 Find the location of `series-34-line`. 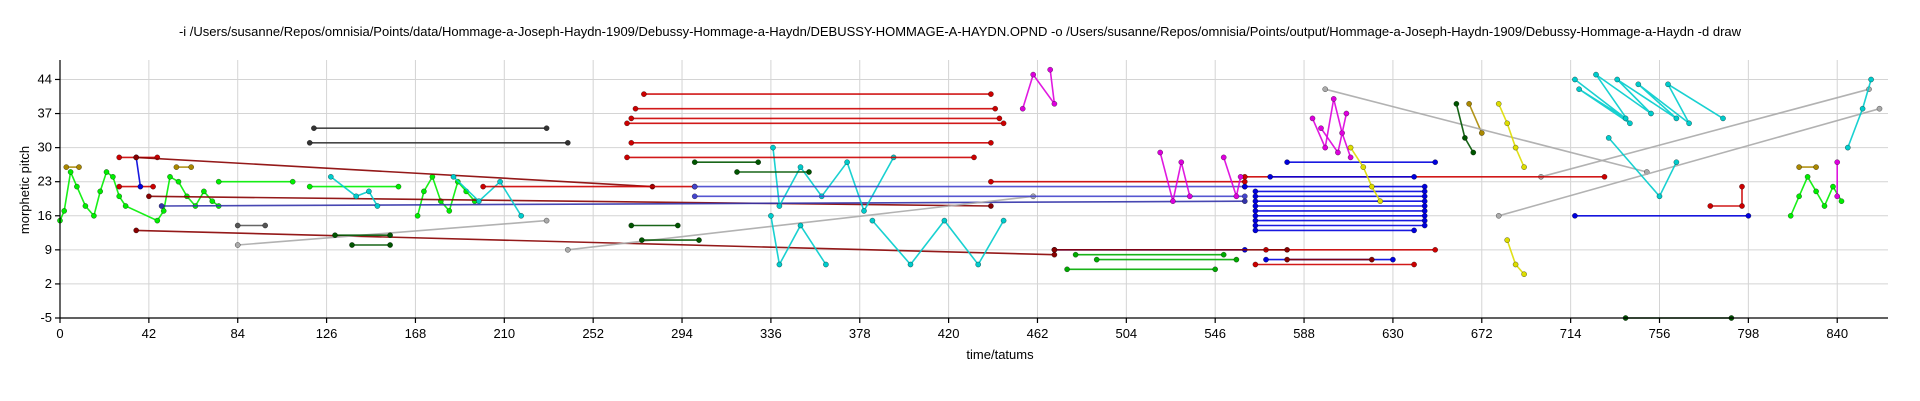

series-34-line is located at coordinates (1643, 167).